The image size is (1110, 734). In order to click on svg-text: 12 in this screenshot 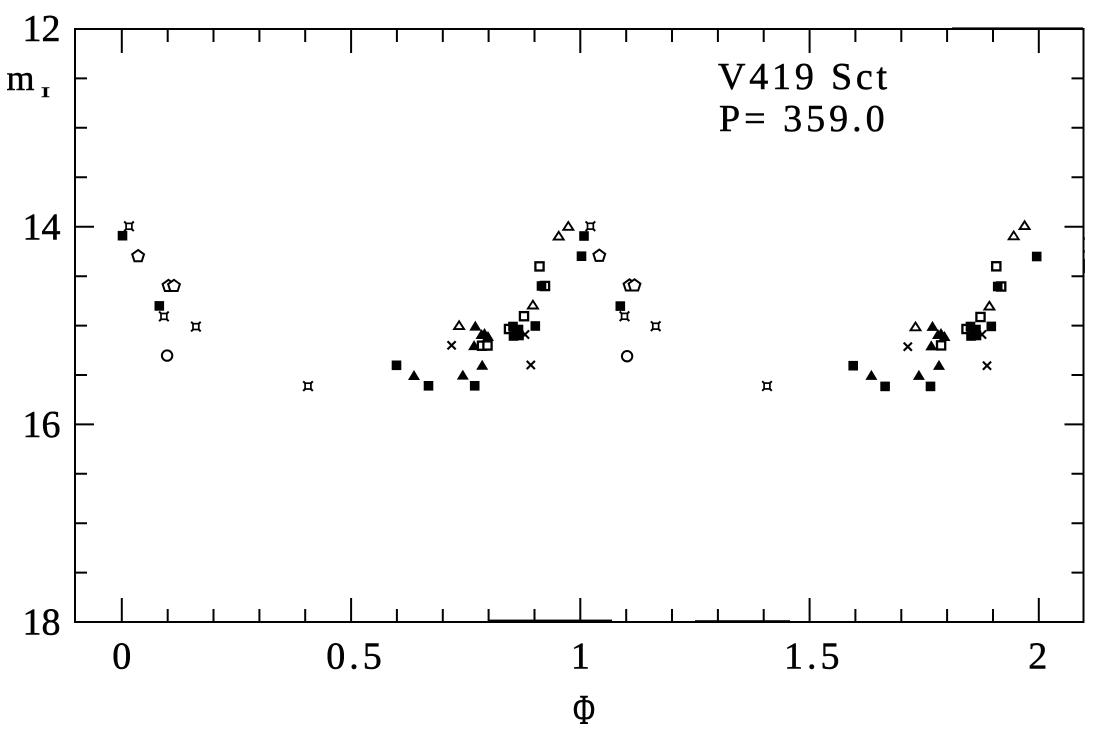, I will do `click(42, 29)`.